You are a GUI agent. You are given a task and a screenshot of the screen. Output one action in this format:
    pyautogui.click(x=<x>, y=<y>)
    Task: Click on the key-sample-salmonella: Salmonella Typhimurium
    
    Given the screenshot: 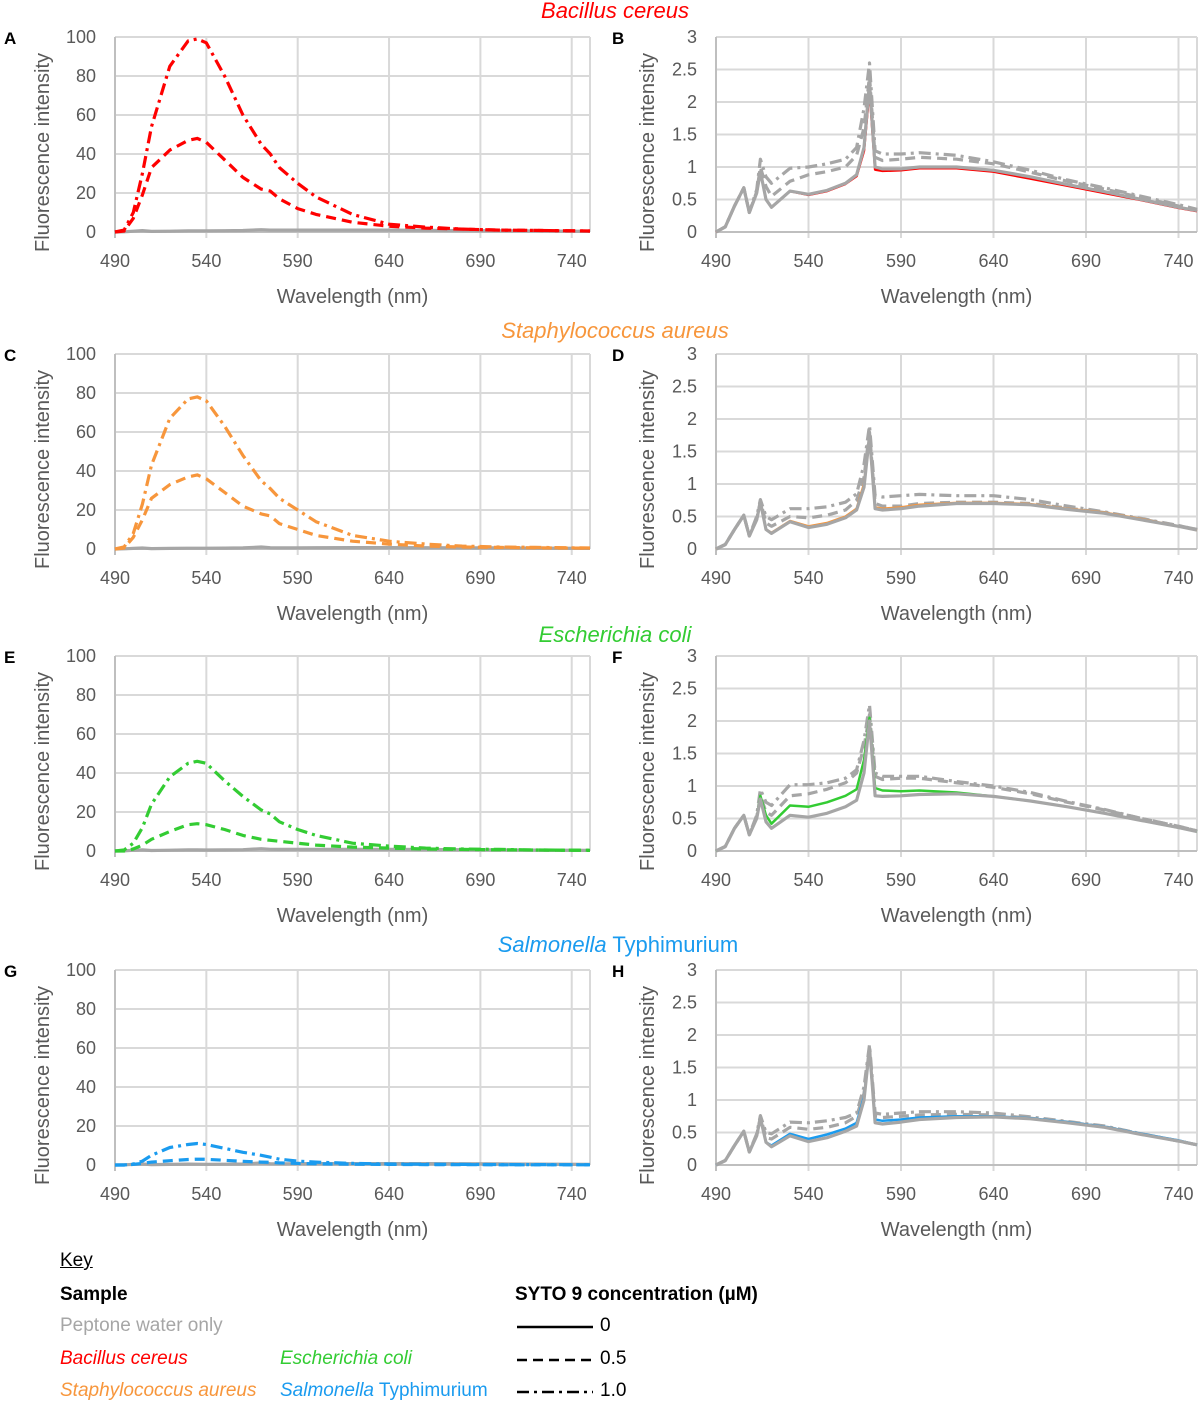 What is the action you would take?
    pyautogui.click(x=384, y=1391)
    